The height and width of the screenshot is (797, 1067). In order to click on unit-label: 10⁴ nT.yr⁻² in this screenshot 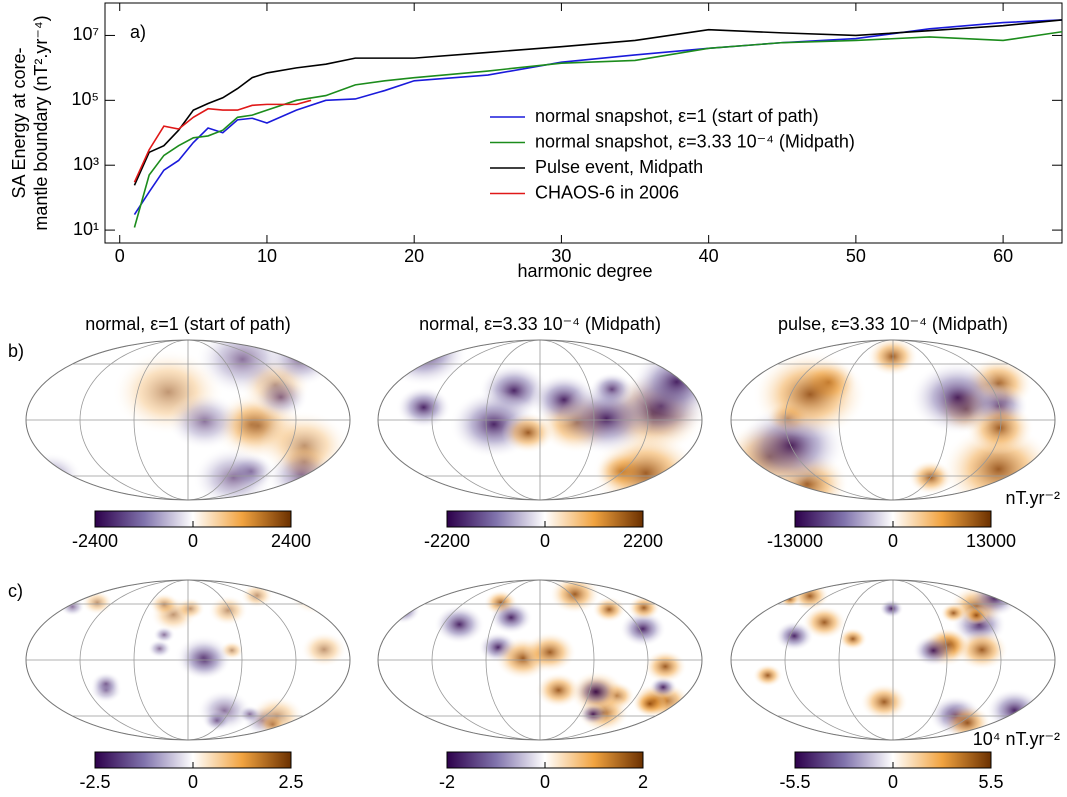, I will do `click(1016, 739)`.